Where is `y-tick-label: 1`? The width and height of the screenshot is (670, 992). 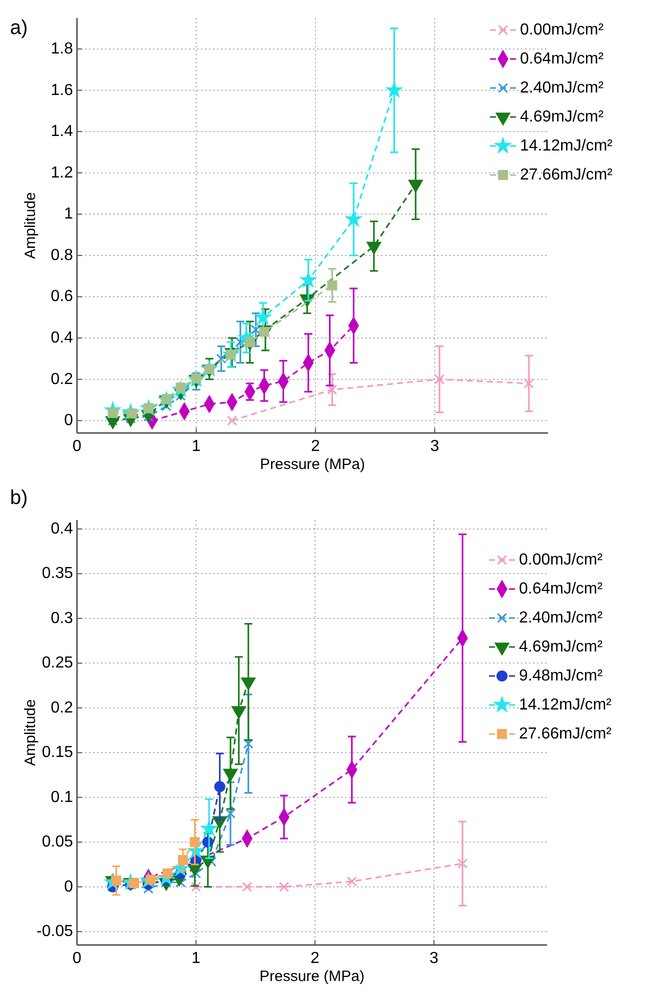
y-tick-label: 1 is located at coordinates (69, 214).